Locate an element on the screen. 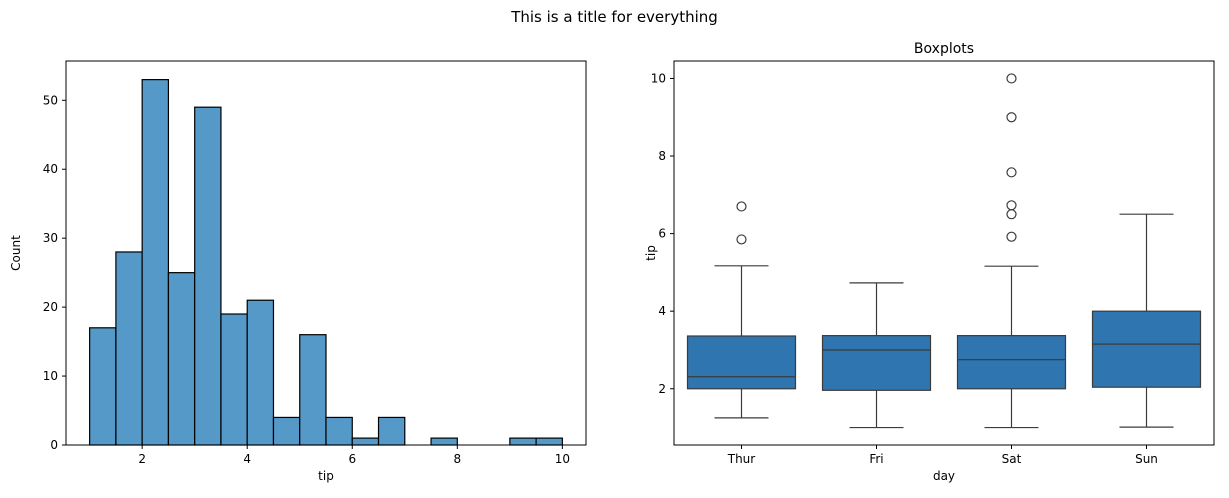 This screenshot has width=1229, height=498. histogram-y-tick-label: 20 is located at coordinates (50, 307).